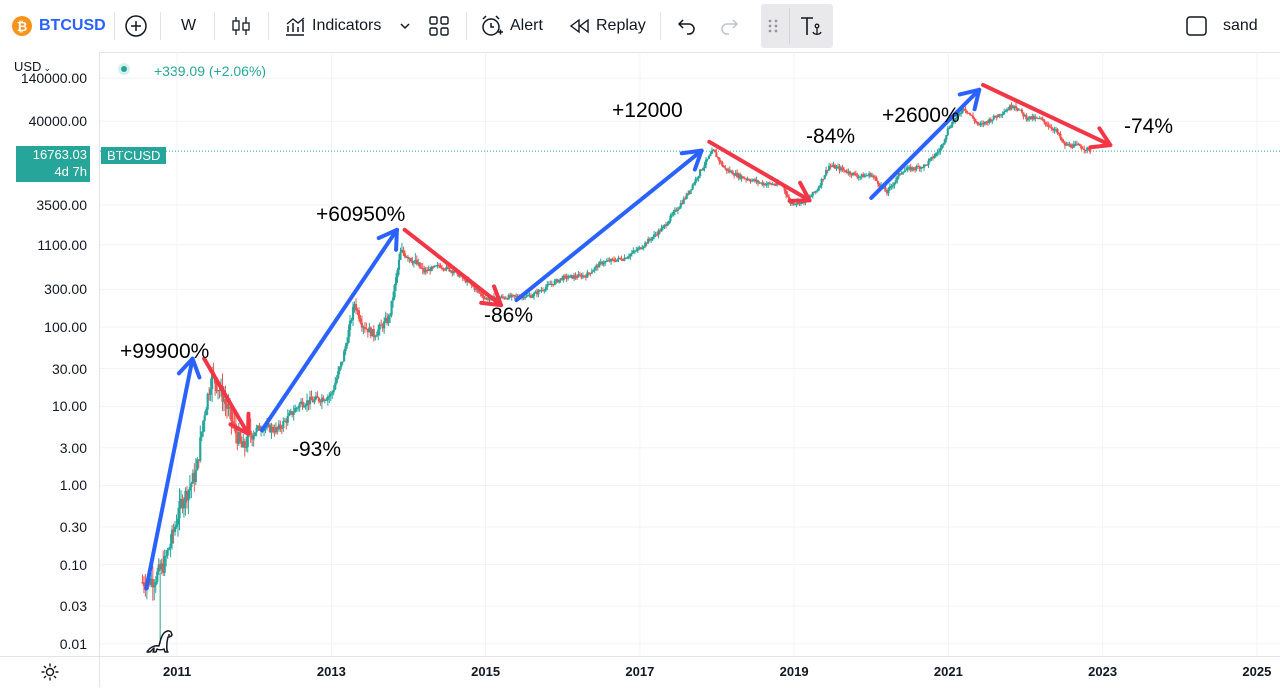 This screenshot has height=688, width=1280. I want to click on indicators-icon, so click(295, 26).